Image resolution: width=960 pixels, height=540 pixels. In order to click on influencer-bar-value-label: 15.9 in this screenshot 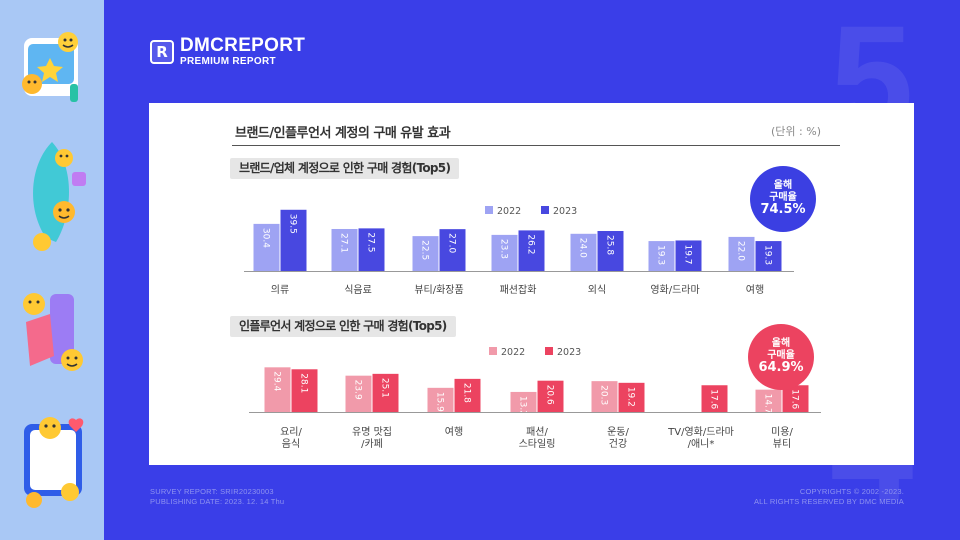, I will do `click(440, 402)`.